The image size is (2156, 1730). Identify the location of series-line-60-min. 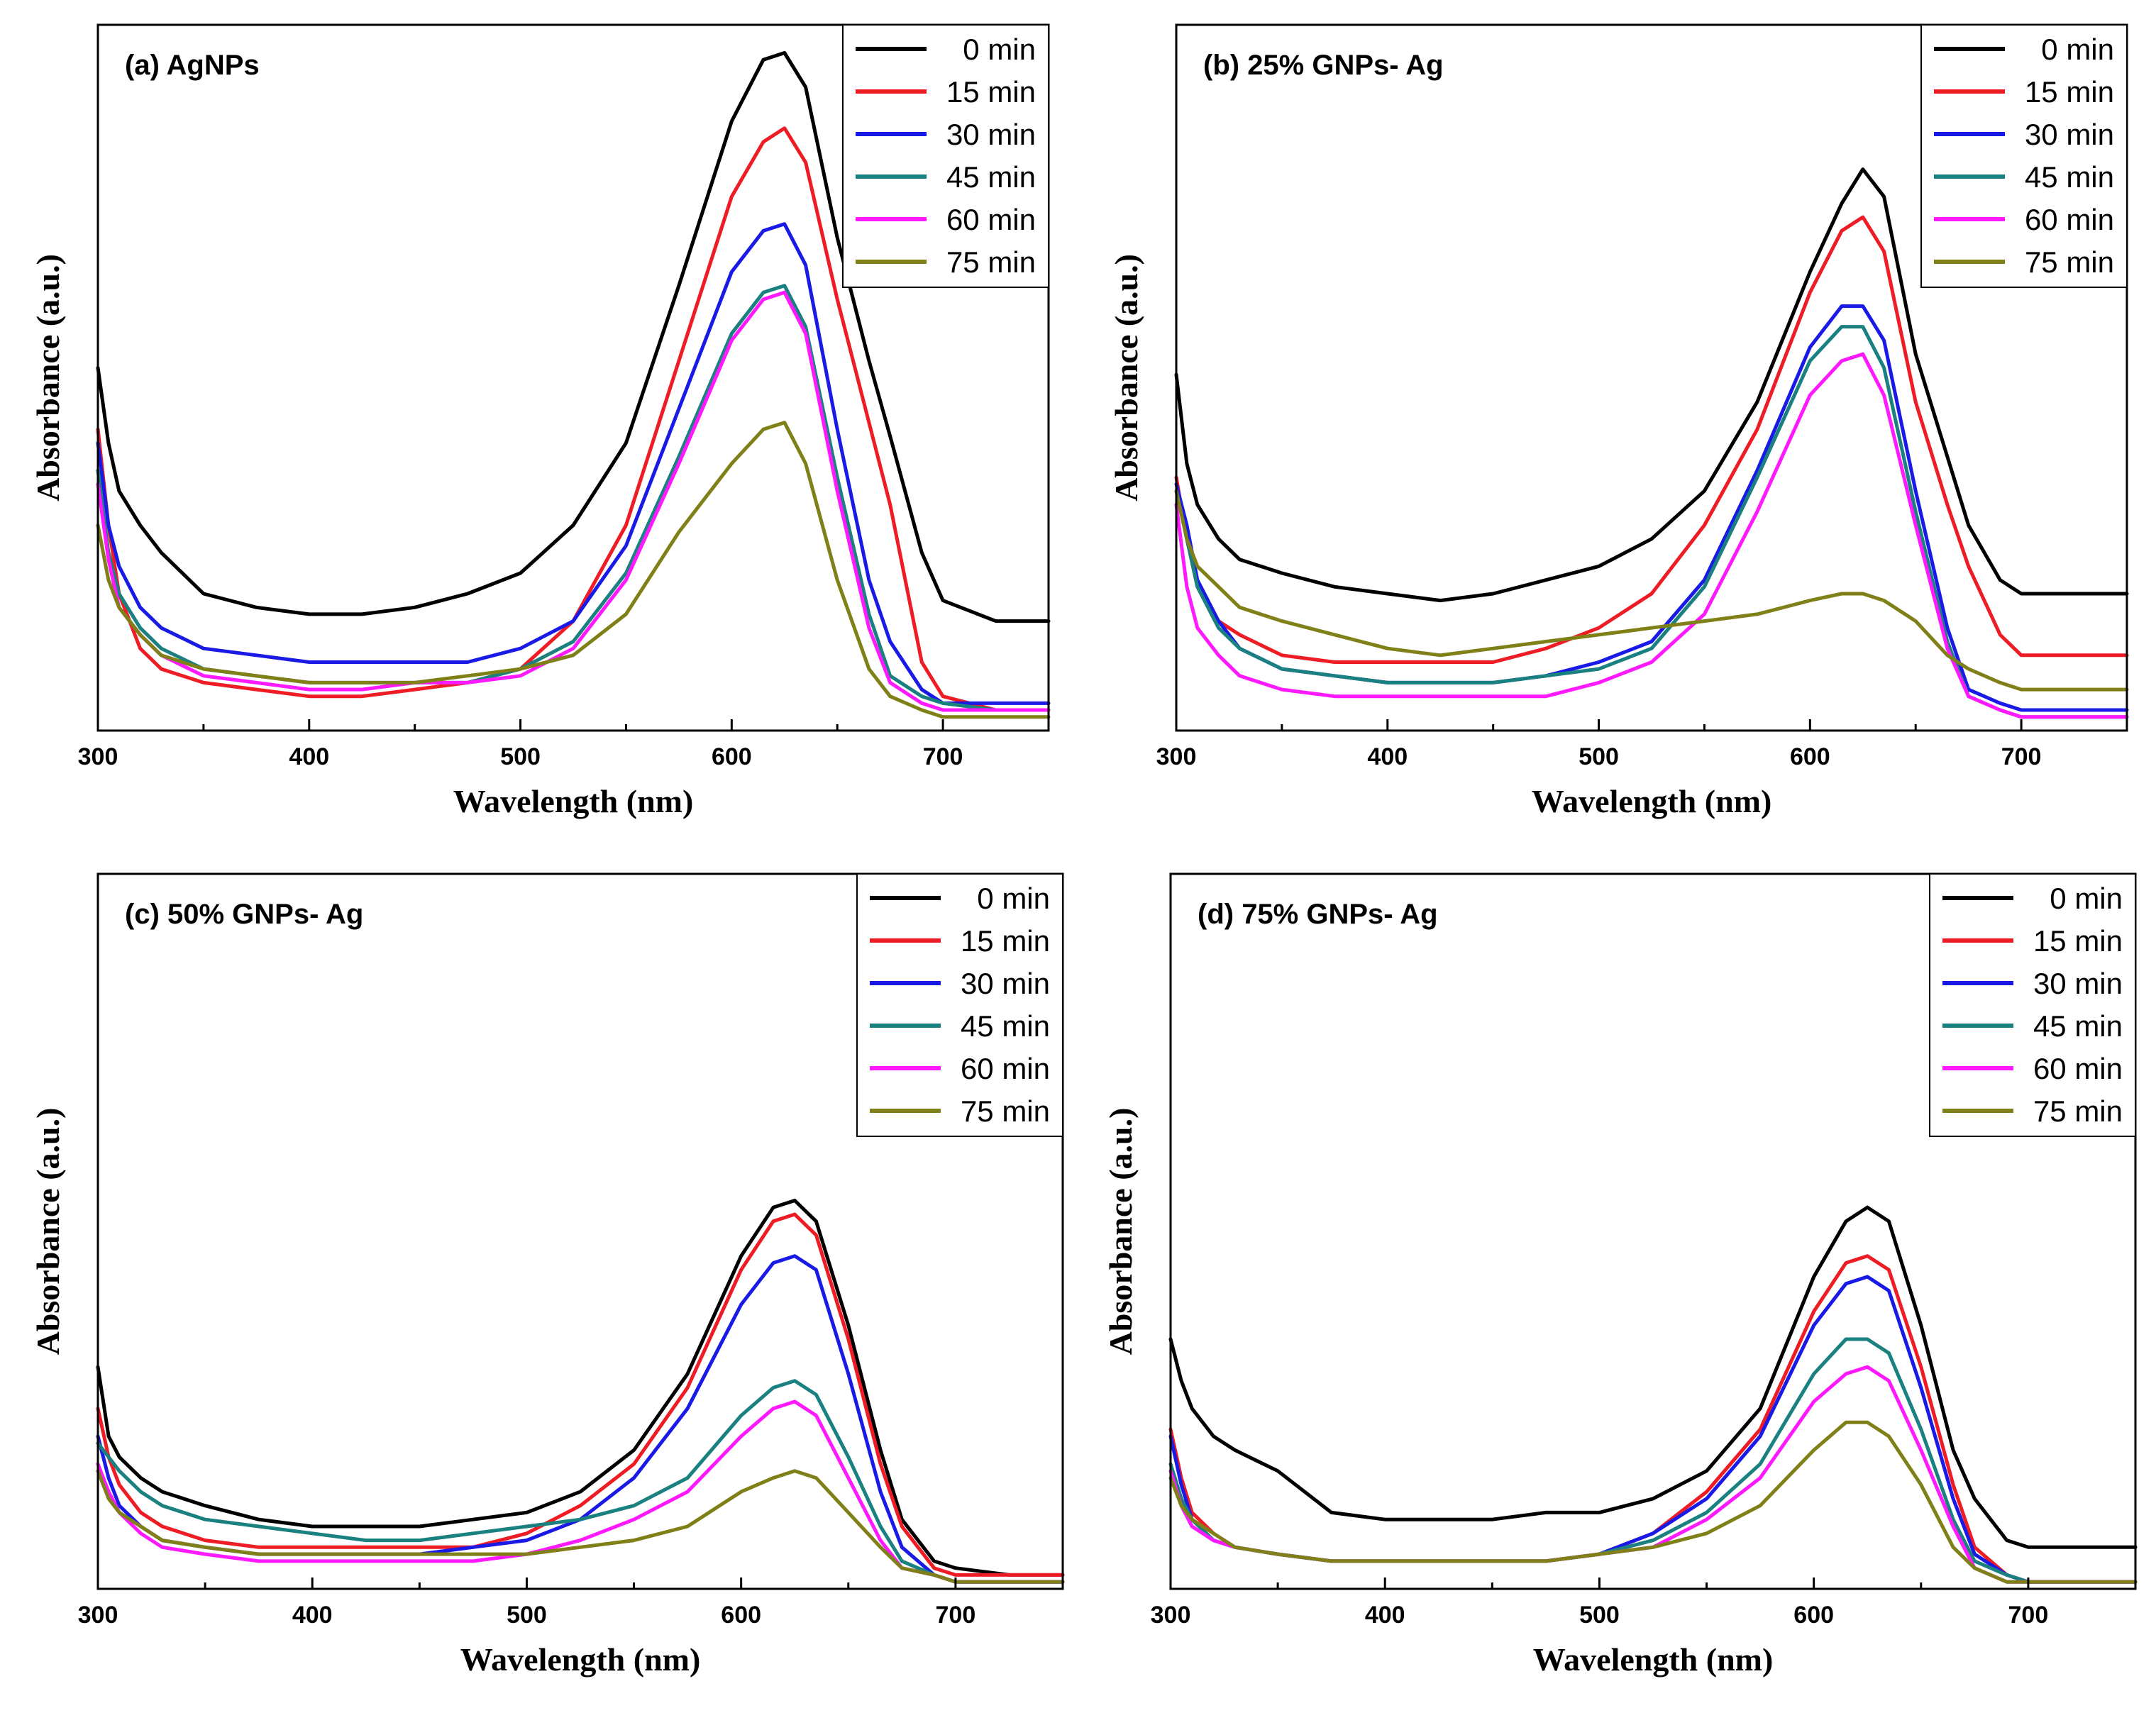
(1651, 535).